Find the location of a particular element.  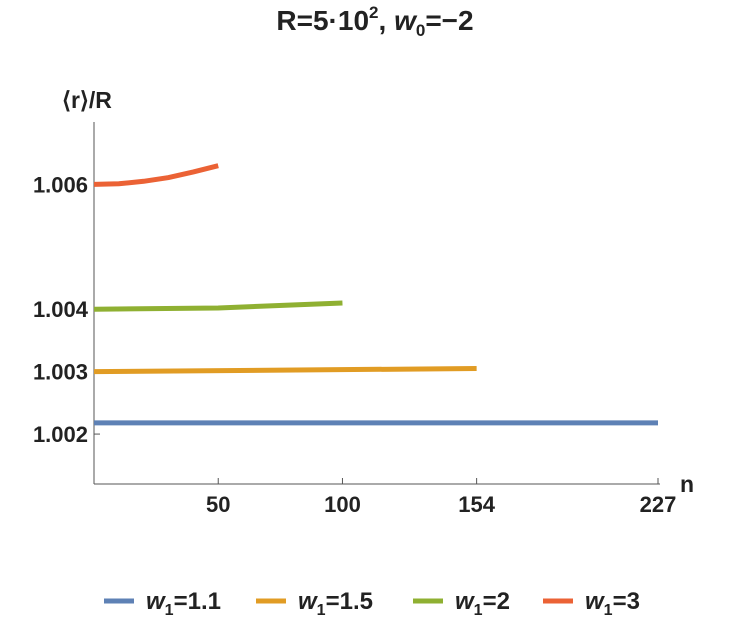

series-line-w1=2 is located at coordinates (218, 306).